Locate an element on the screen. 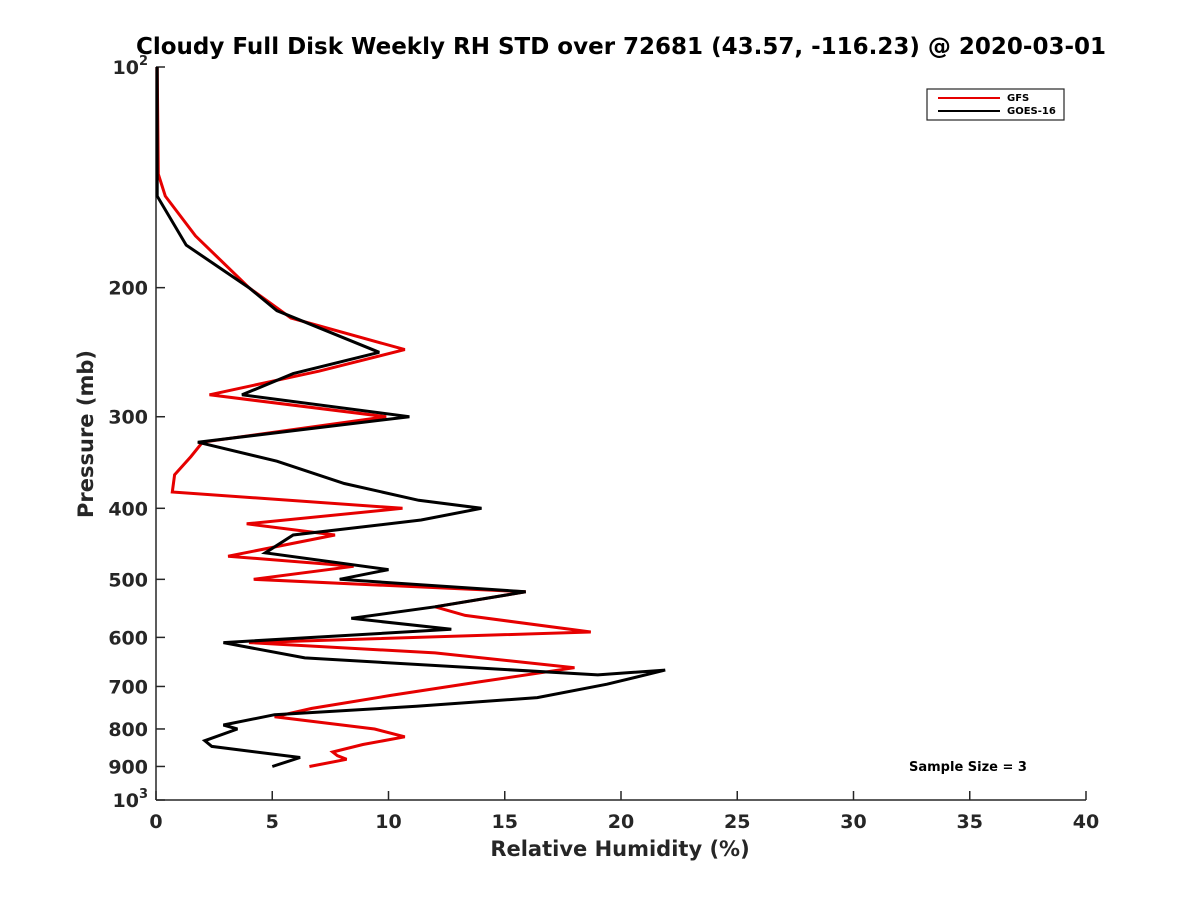 The height and width of the screenshot is (900, 1200). x-axis: 0 5 10 15 20 25 30 35 40 is located at coordinates (624, 812).